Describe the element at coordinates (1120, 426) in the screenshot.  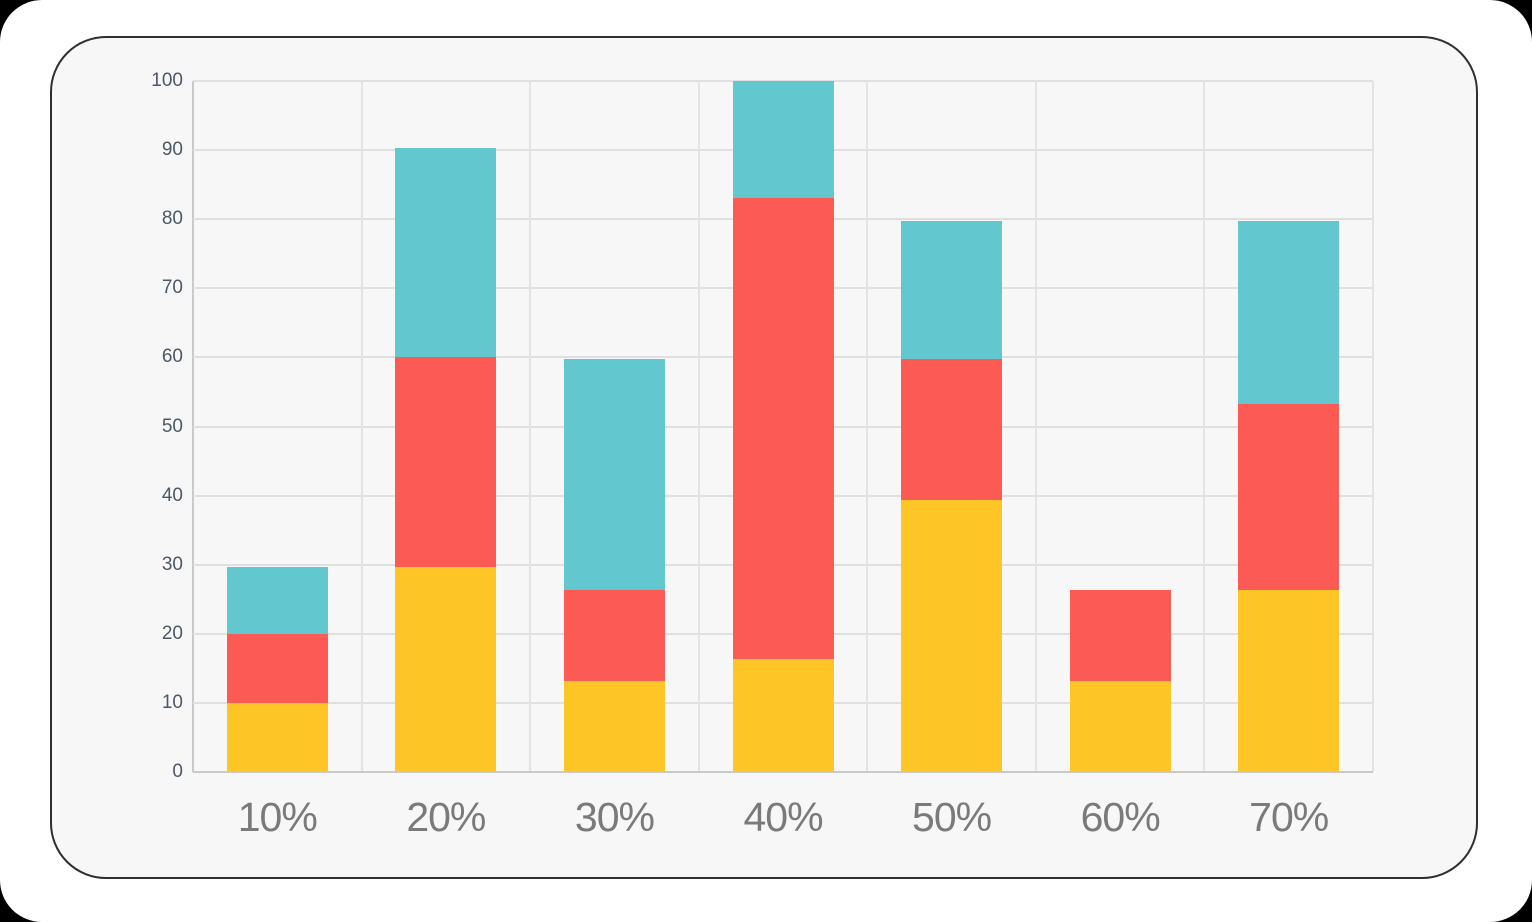
I see `stacked-bar-60%` at that location.